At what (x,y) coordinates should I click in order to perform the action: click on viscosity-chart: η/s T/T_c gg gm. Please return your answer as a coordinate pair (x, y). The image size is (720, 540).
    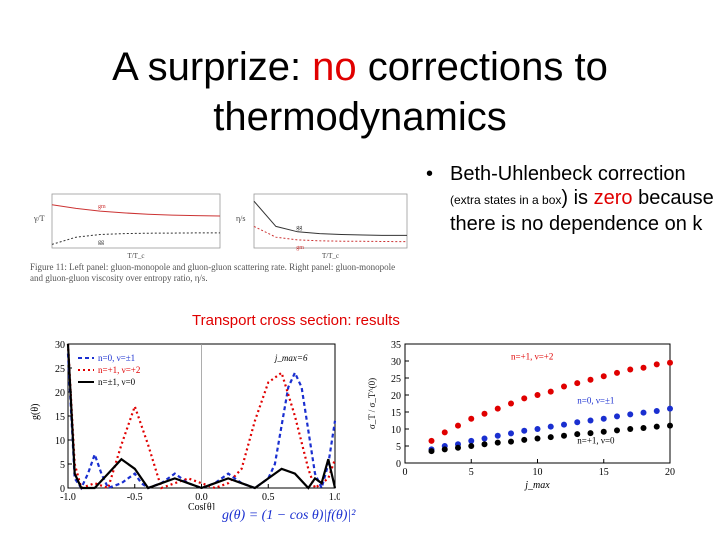
    Looking at the image, I should click on (322, 226).